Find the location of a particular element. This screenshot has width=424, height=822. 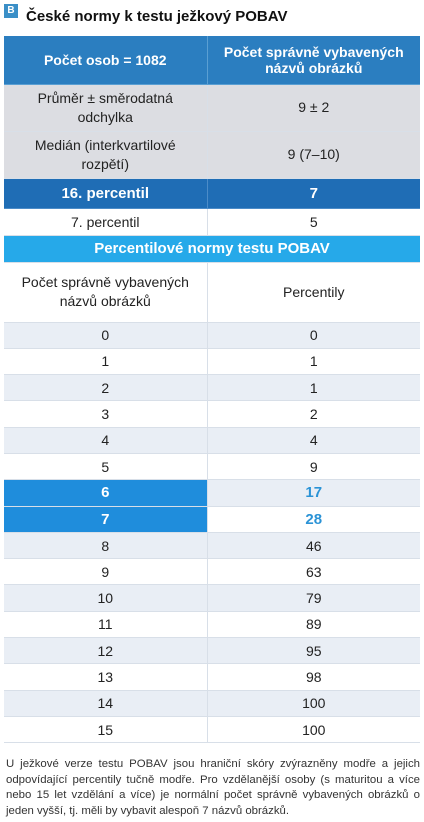

table-row: 14 100 is located at coordinates (212, 703).